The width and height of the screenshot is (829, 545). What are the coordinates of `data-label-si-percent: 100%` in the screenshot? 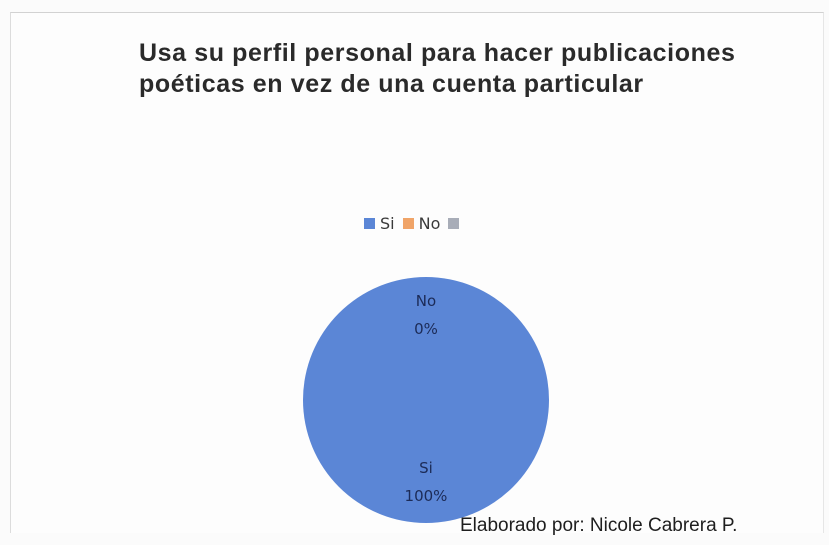 It's located at (426, 496).